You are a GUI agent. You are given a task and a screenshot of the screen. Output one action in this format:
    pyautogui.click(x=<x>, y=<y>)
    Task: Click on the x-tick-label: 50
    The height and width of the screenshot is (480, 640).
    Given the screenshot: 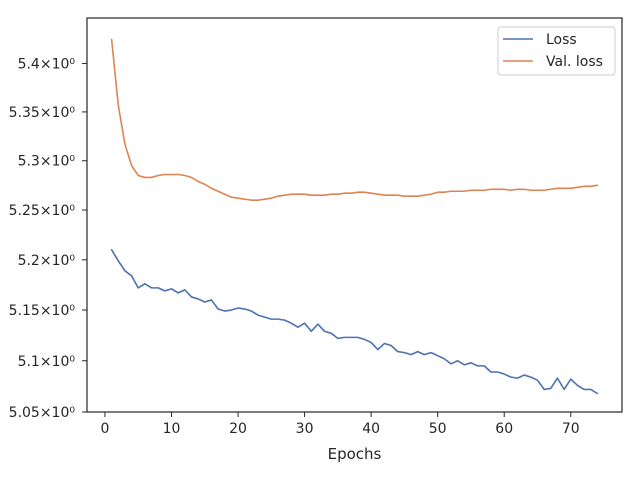 What is the action you would take?
    pyautogui.click(x=438, y=429)
    